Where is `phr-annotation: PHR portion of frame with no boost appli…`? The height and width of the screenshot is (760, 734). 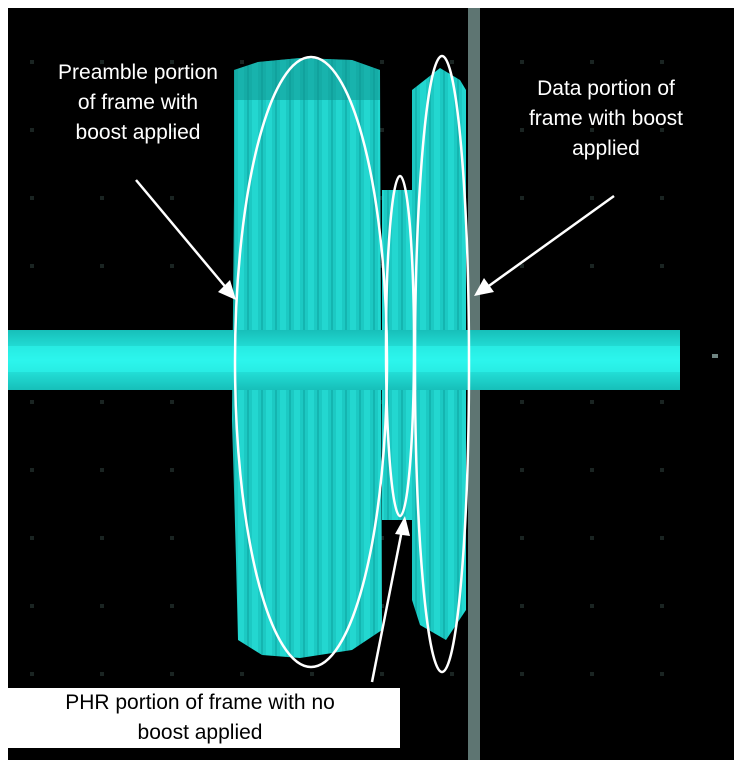
phr-annotation: PHR portion of frame with no boost appli… is located at coordinates (200, 718).